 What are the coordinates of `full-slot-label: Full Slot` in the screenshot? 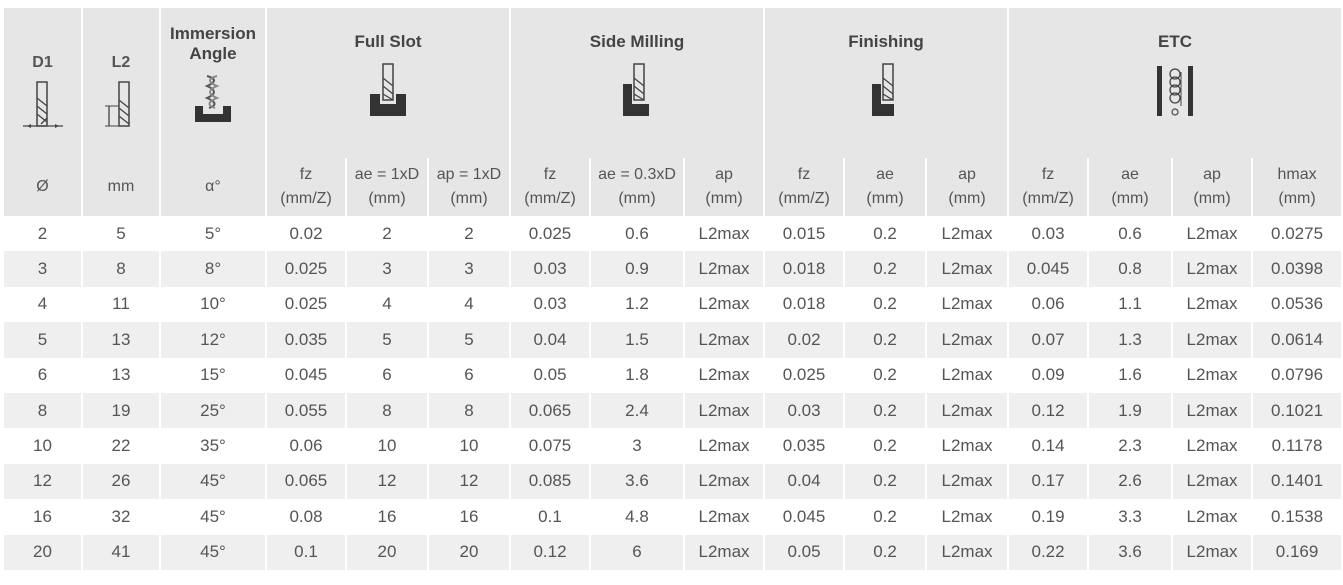 It's located at (388, 41).